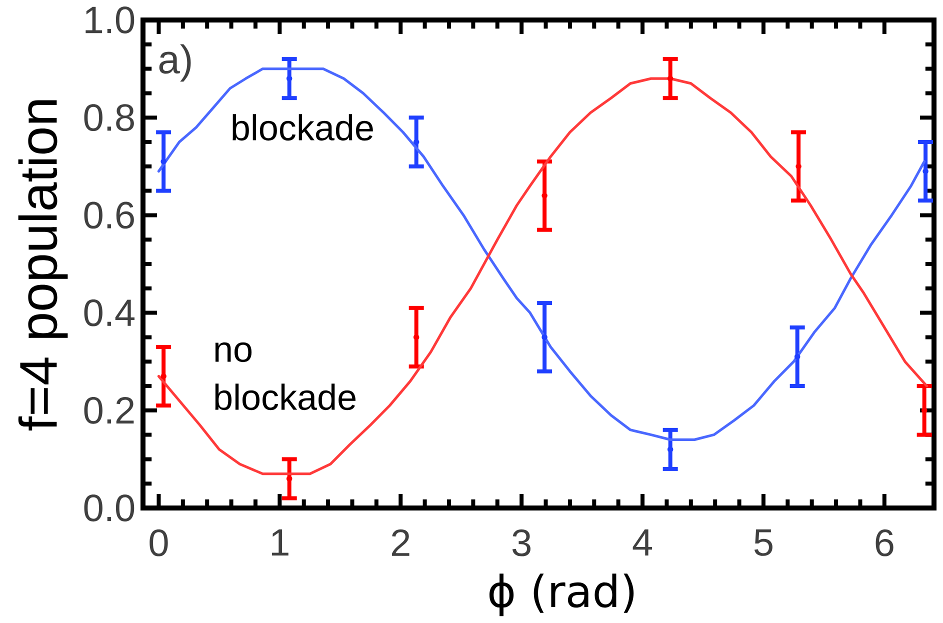  What do you see at coordinates (763, 542) in the screenshot?
I see `x-tick-label: 5` at bounding box center [763, 542].